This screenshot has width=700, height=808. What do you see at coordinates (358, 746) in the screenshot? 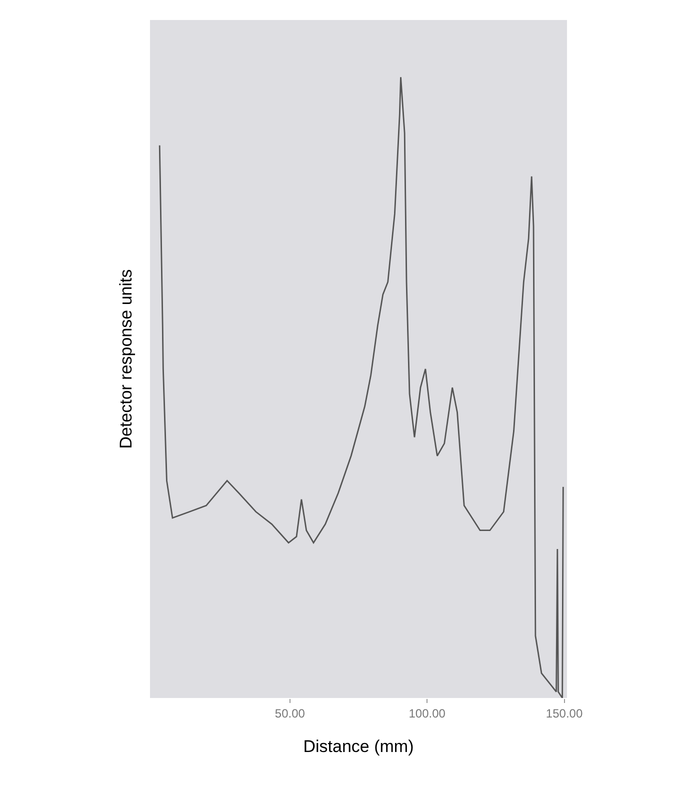
I see `x-axis-title: Distance (mm)` at bounding box center [358, 746].